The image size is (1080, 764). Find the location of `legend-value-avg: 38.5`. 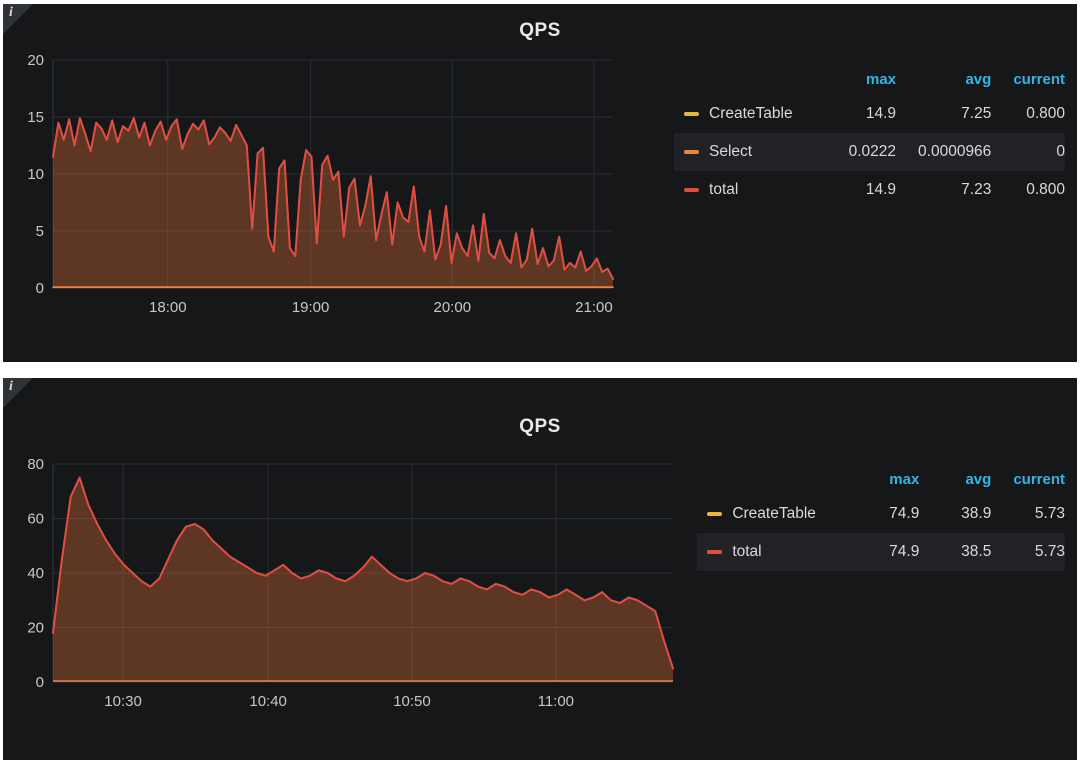

legend-value-avg: 38.5 is located at coordinates (976, 551).